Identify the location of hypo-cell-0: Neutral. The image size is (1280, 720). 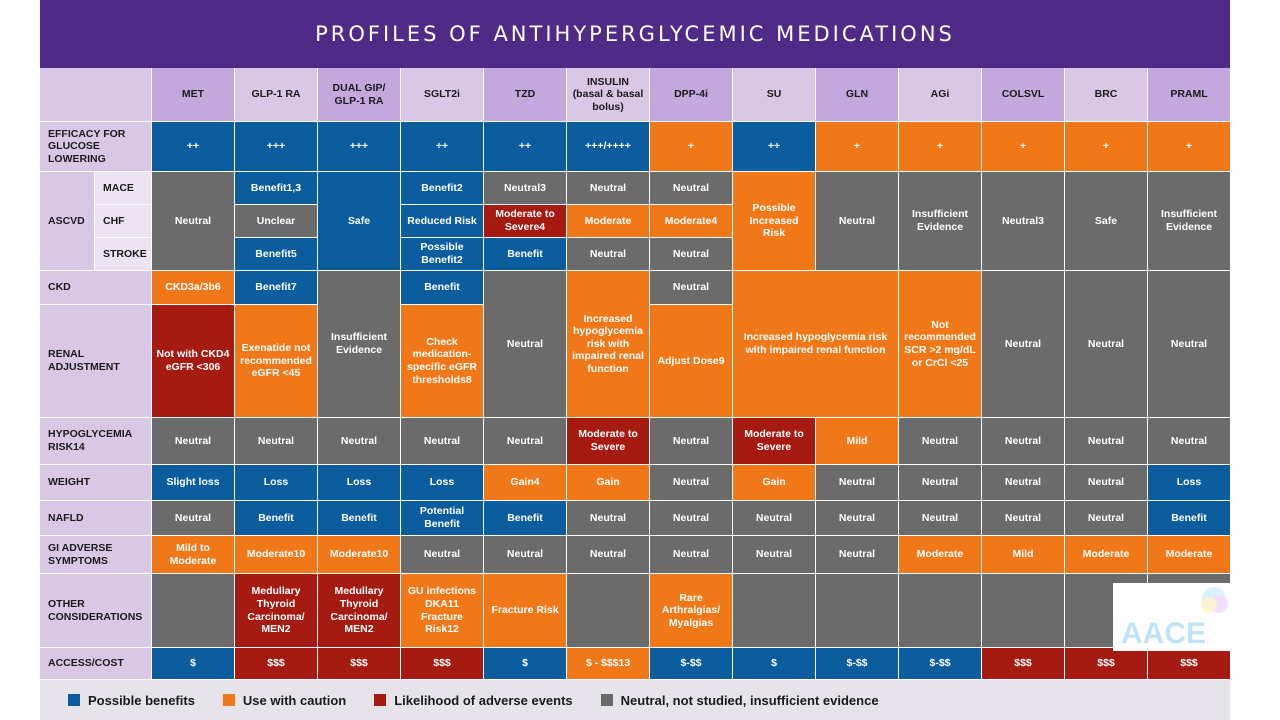
(193, 441).